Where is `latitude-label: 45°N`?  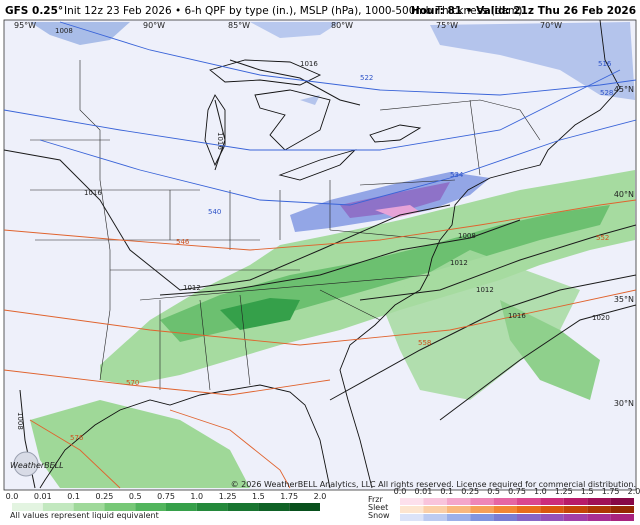 latitude-label: 45°N is located at coordinates (624, 89).